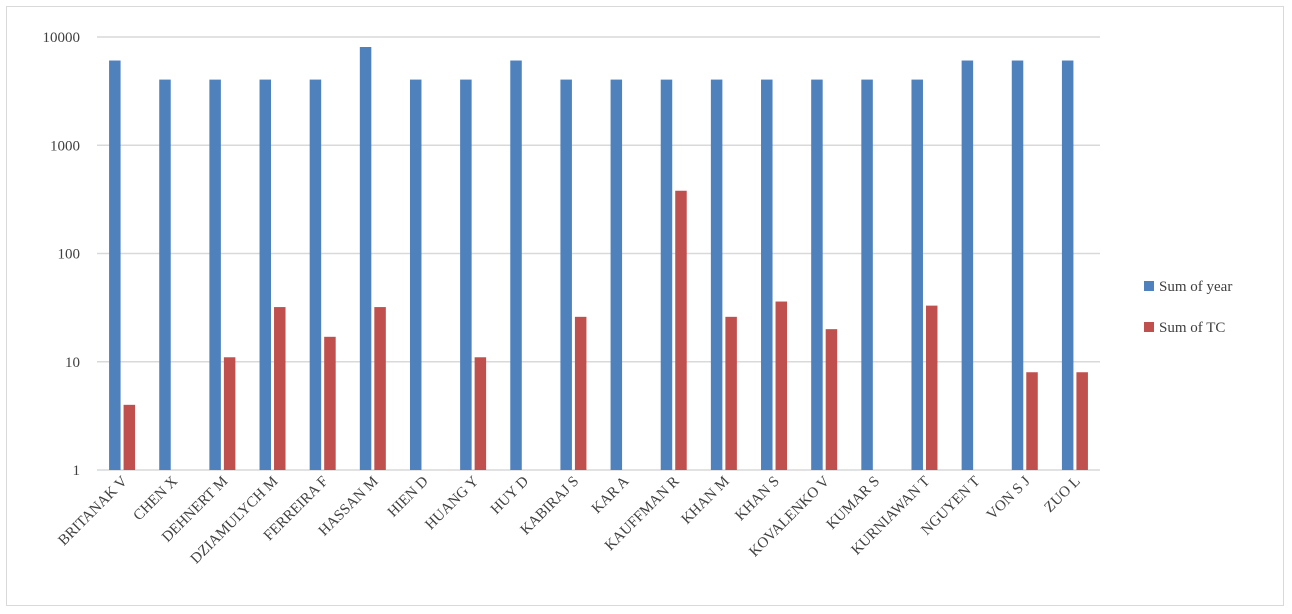 The image size is (1292, 614). What do you see at coordinates (408, 496) in the screenshot?
I see `x-category-label: HIEN D` at bounding box center [408, 496].